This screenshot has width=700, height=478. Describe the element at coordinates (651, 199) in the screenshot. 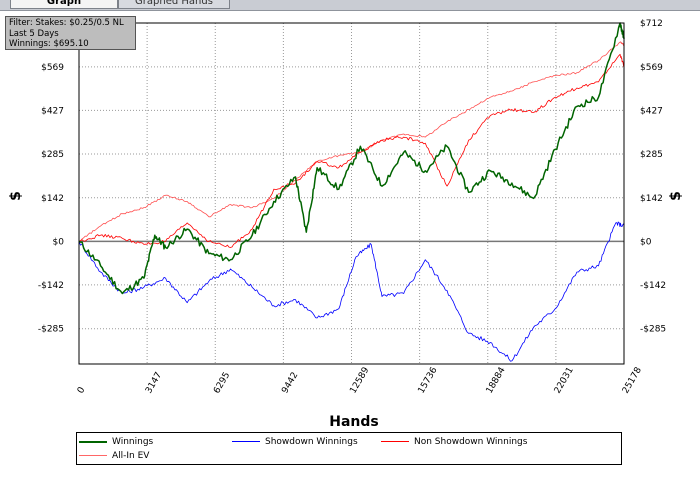

I see `y-tick-label-right: $142` at that location.